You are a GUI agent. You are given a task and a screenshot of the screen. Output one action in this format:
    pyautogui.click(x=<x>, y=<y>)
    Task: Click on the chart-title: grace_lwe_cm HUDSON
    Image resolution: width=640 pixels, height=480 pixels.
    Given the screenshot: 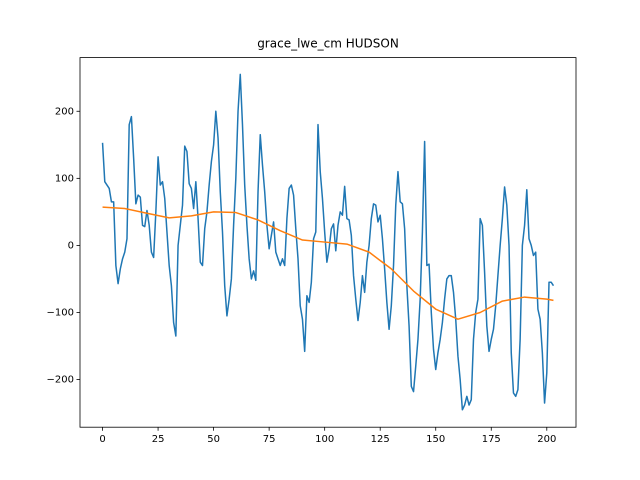 What is the action you would take?
    pyautogui.click(x=328, y=44)
    